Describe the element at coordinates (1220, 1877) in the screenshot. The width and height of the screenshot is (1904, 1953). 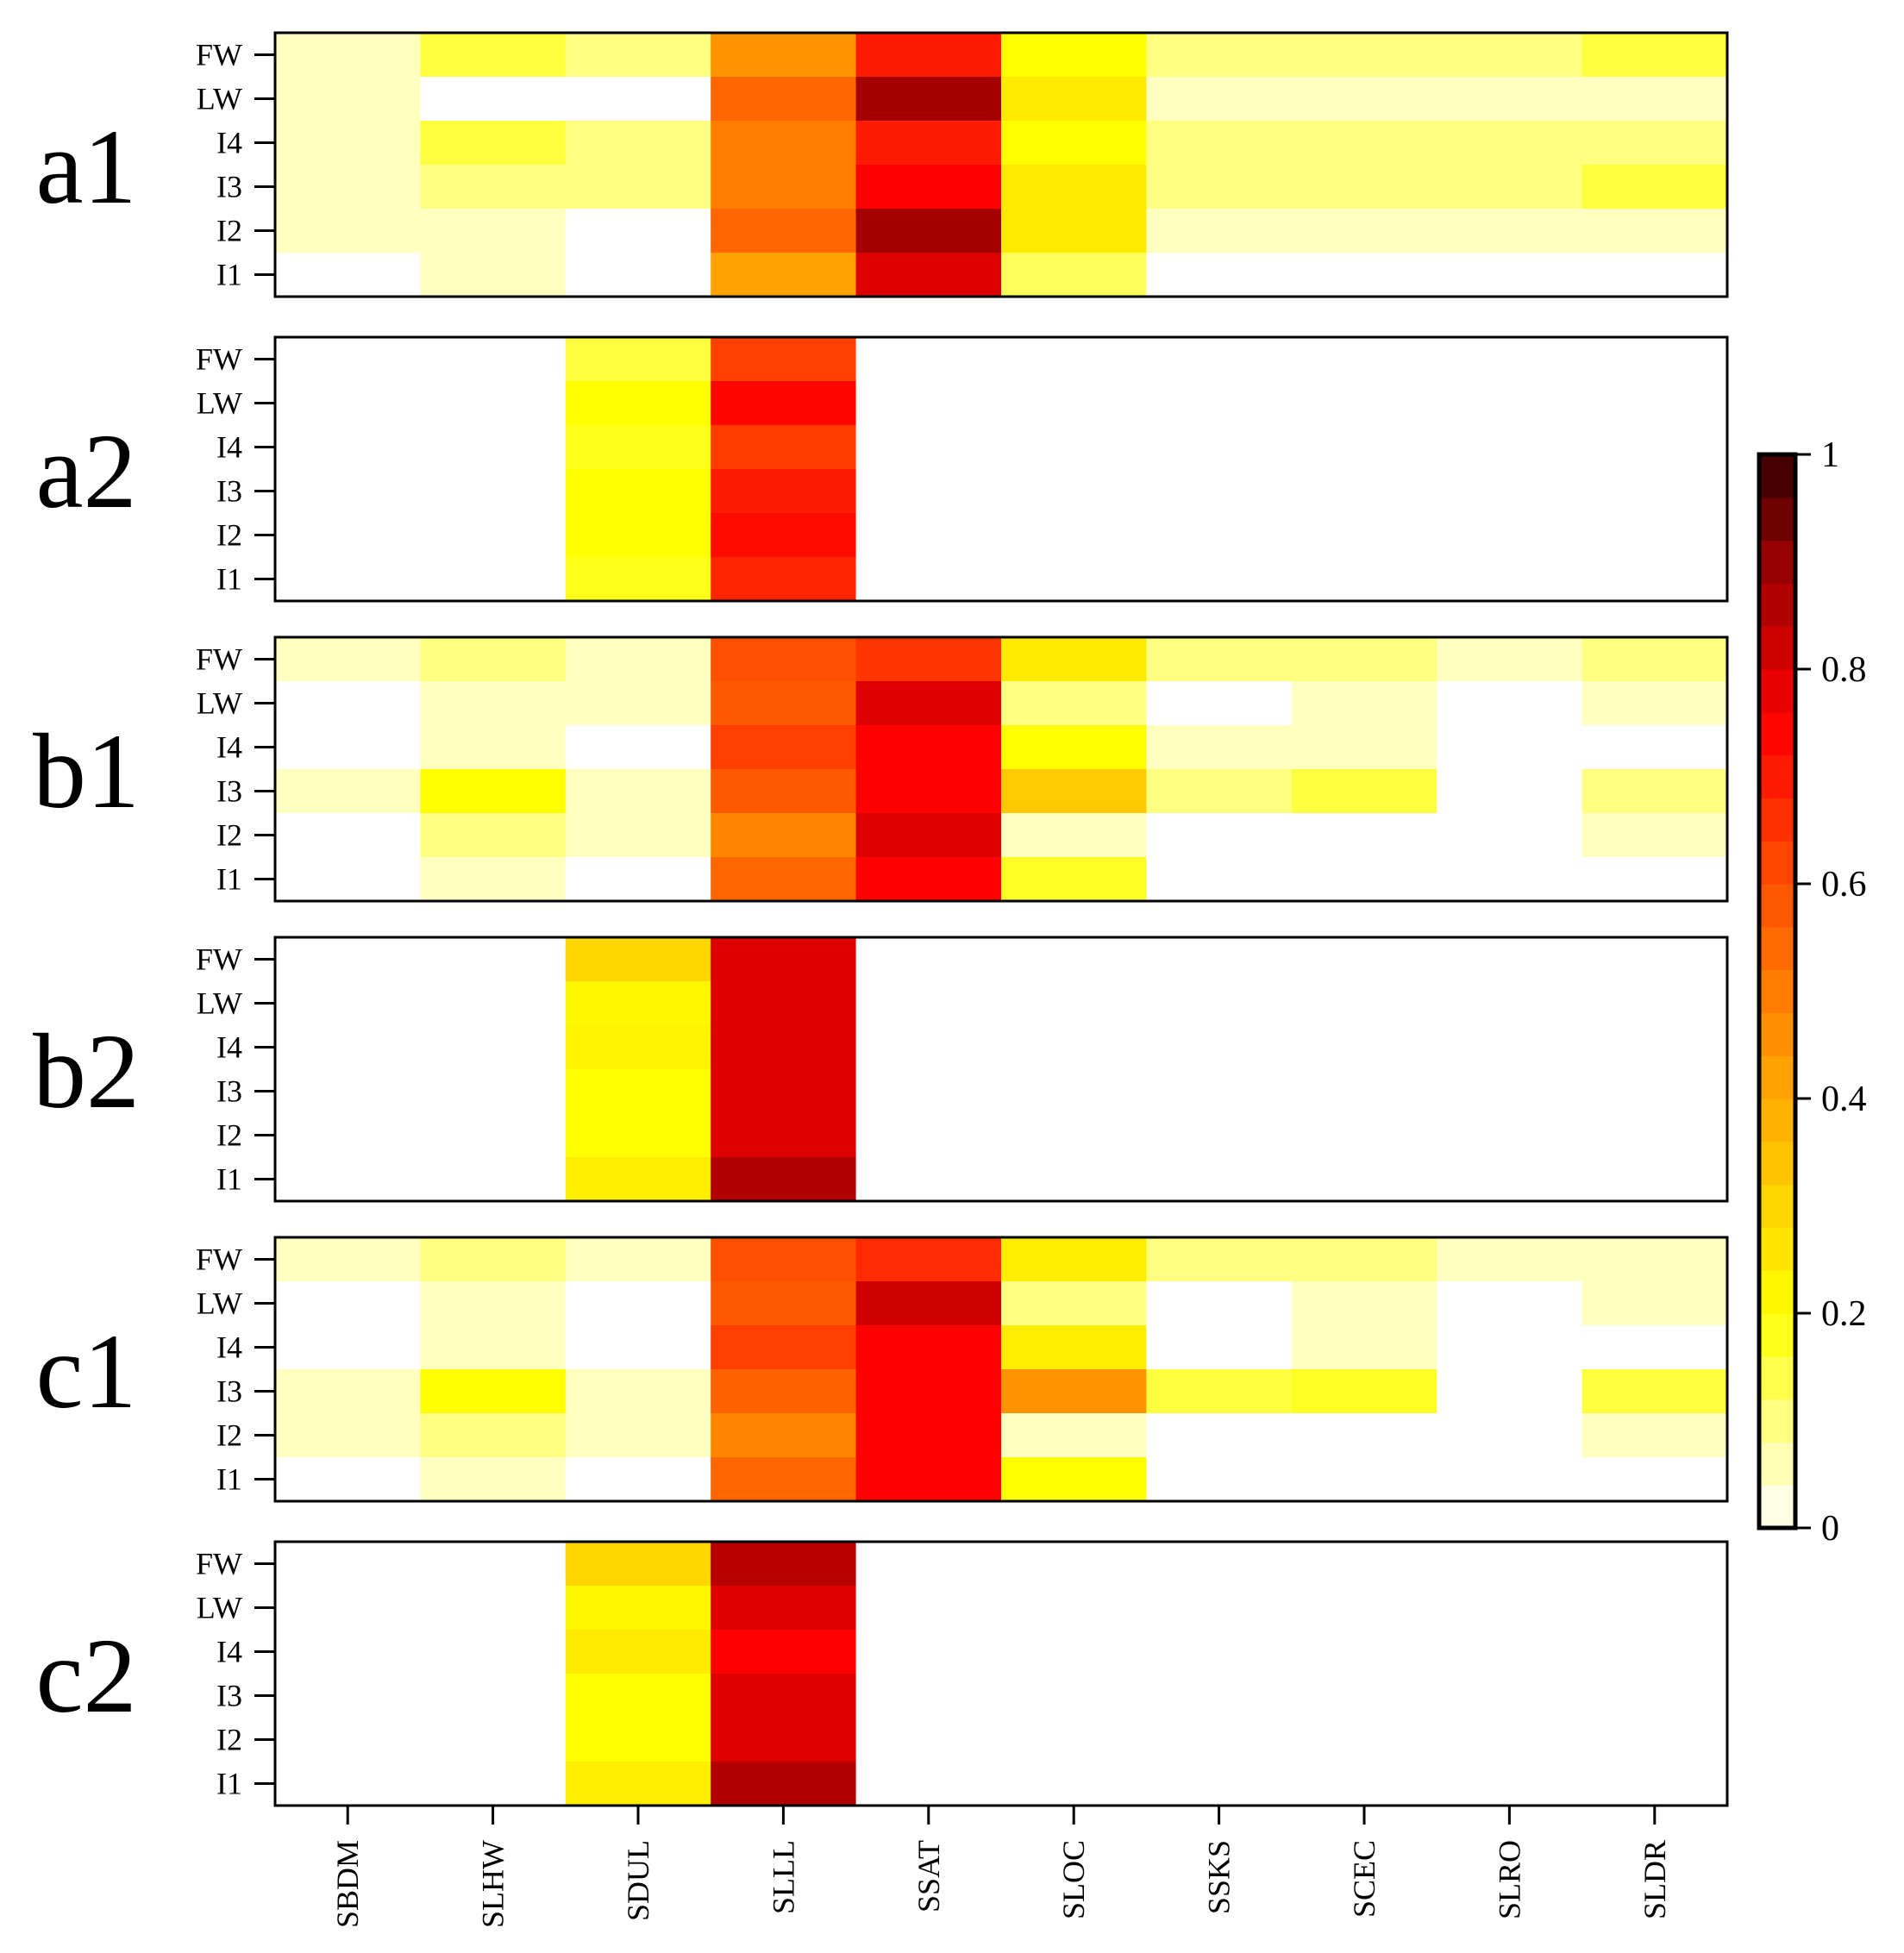
I see `x-tick-label: SSKS` at that location.